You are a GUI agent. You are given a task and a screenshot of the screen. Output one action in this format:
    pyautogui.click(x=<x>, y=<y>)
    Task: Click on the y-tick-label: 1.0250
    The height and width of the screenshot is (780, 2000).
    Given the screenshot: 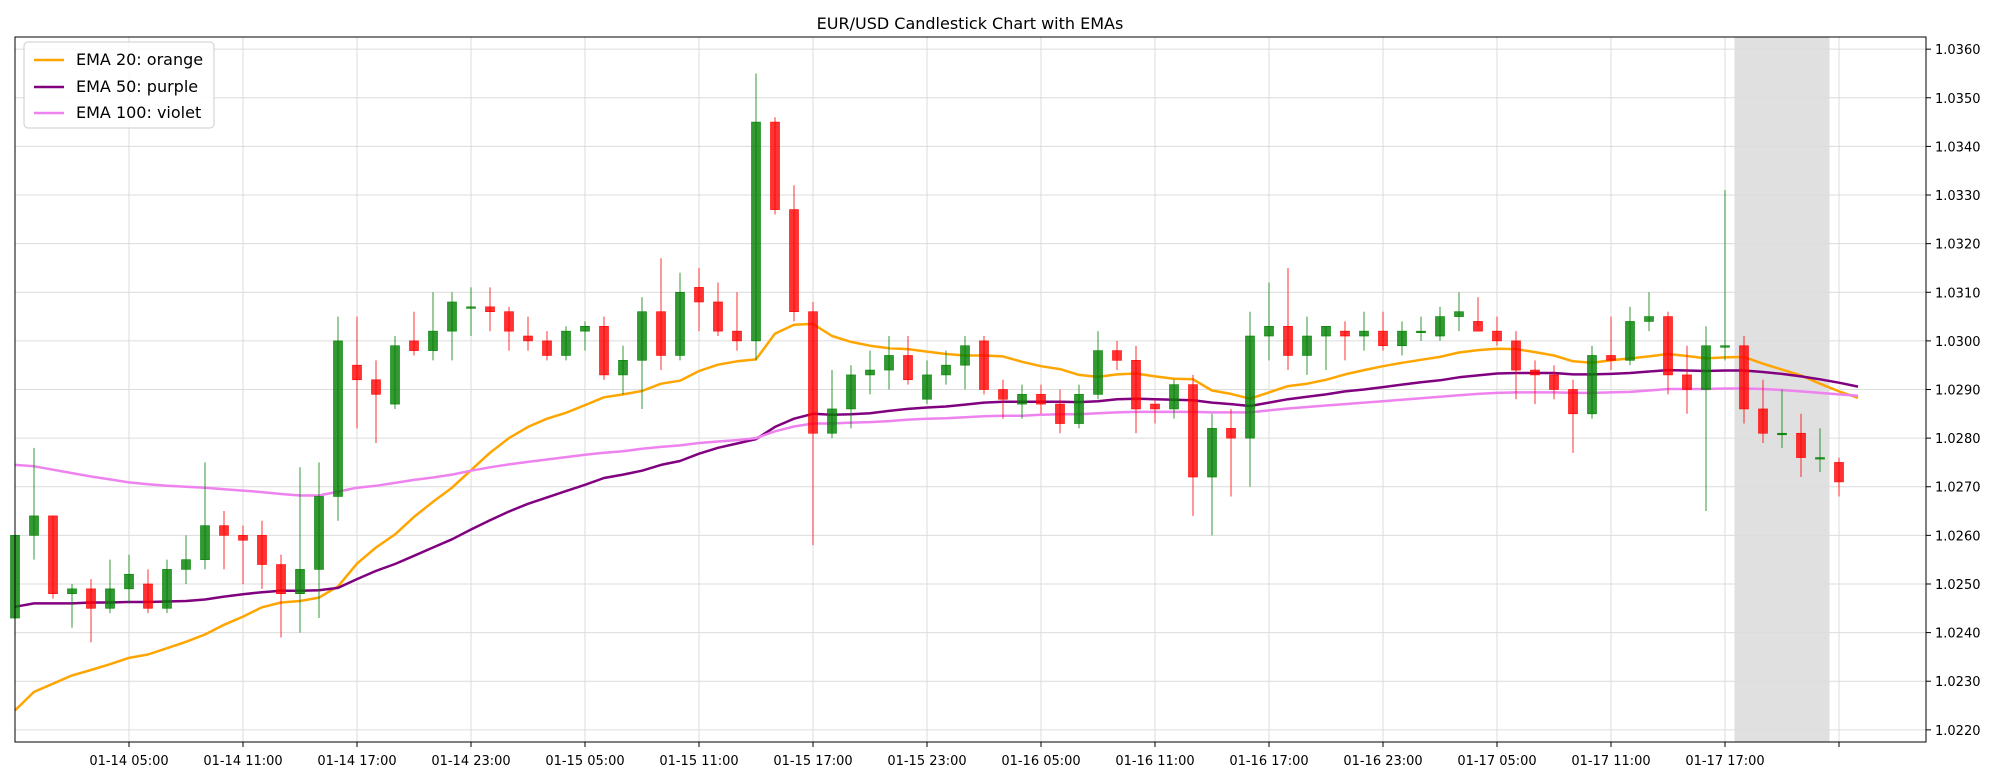 What is the action you would take?
    pyautogui.click(x=1958, y=585)
    